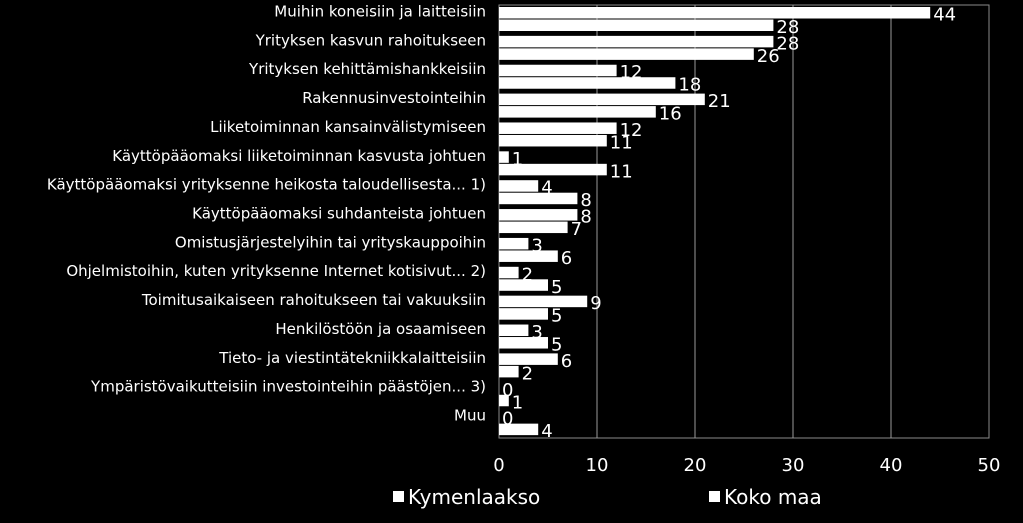 The image size is (1023, 523). Describe the element at coordinates (944, 15) in the screenshot. I see `data-label-kymenlaakso: 44` at that location.